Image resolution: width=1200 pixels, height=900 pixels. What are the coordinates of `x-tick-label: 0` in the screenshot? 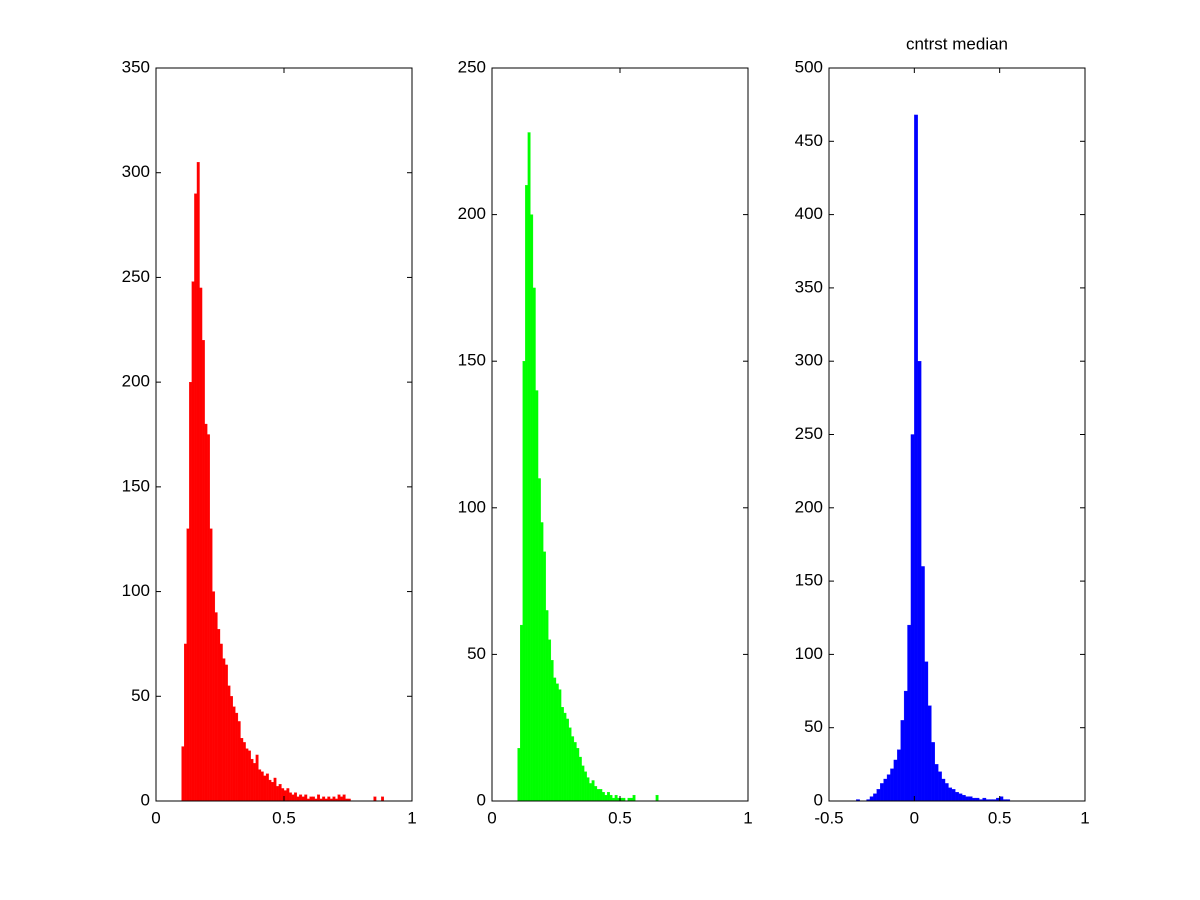 It's located at (914, 817).